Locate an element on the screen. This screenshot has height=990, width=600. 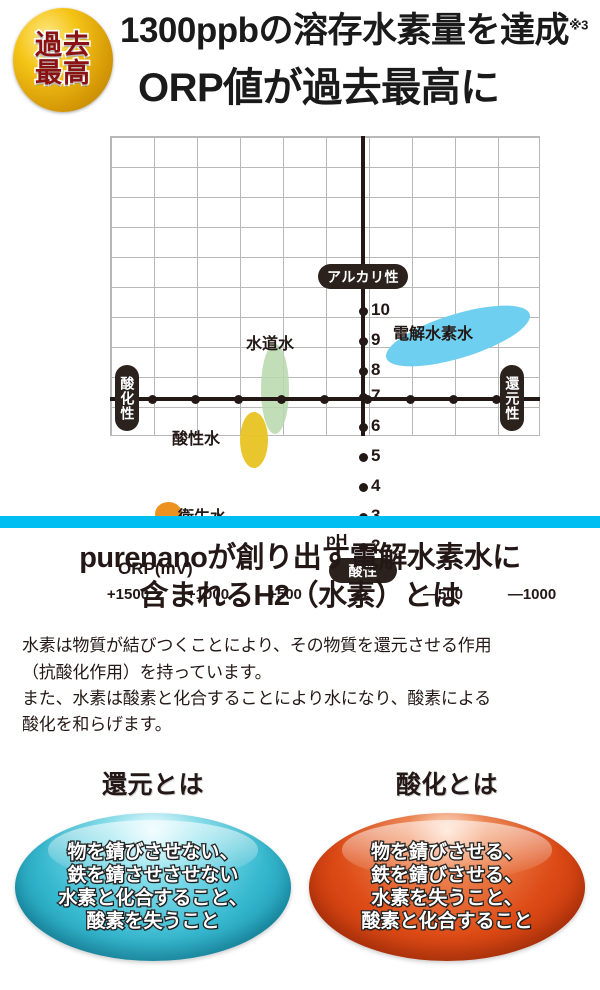
oxidation-oval: 物を錆びさせる、 鉄を錆びさせる、 水素を失うこと、 酸素と化合すること is located at coordinates (447, 887).